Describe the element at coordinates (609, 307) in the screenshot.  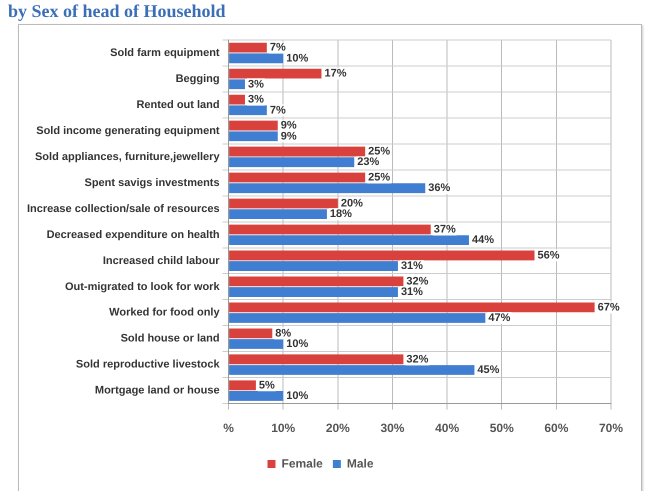
I see `data-label: 67%` at that location.